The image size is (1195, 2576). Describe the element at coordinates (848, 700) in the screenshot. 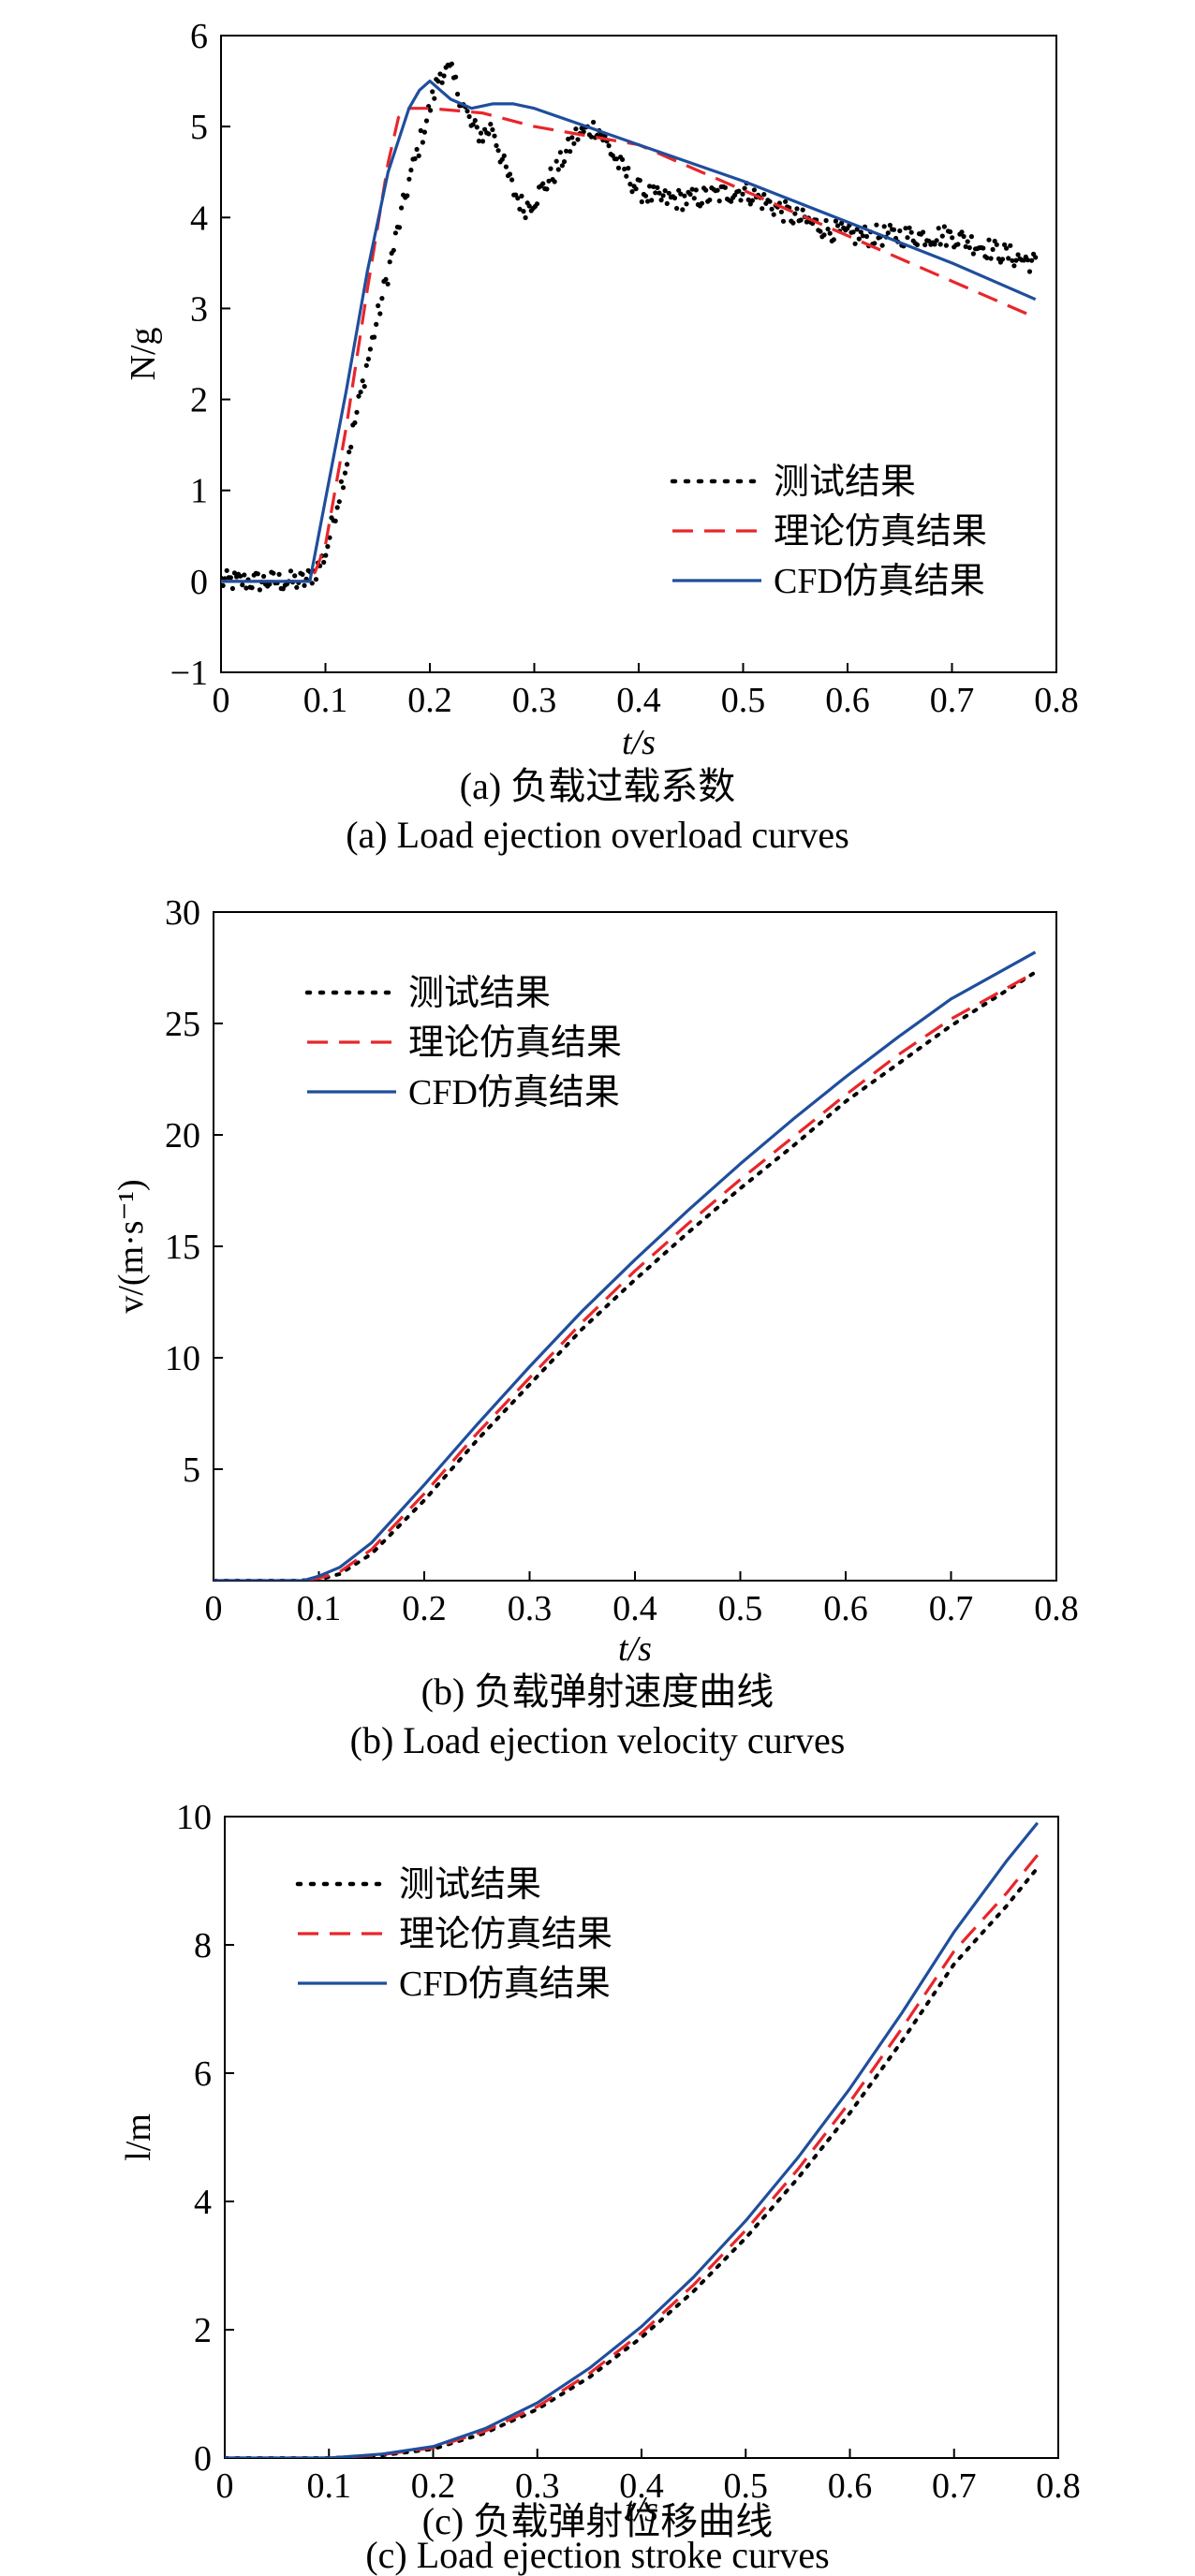

I see `x-tick-label: 0.6` at that location.